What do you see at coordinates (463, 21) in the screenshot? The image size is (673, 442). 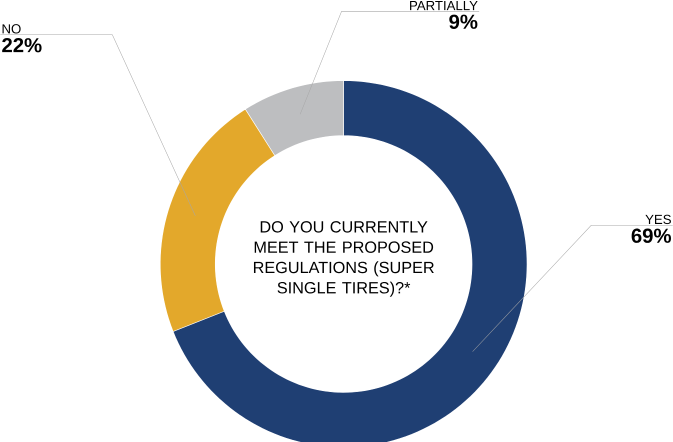 I see `data-label: 9%` at bounding box center [463, 21].